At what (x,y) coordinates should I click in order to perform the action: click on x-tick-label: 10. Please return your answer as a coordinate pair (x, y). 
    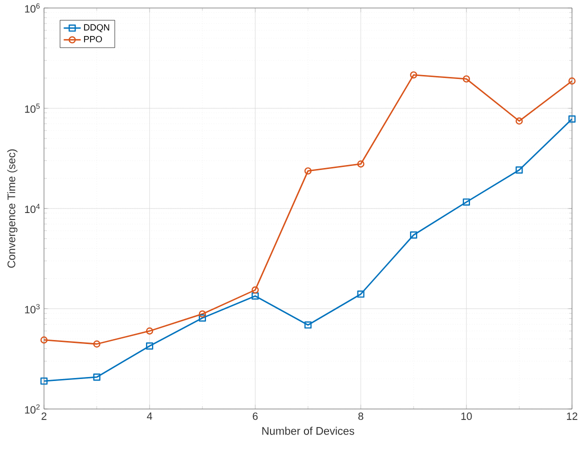
    Looking at the image, I should click on (466, 416).